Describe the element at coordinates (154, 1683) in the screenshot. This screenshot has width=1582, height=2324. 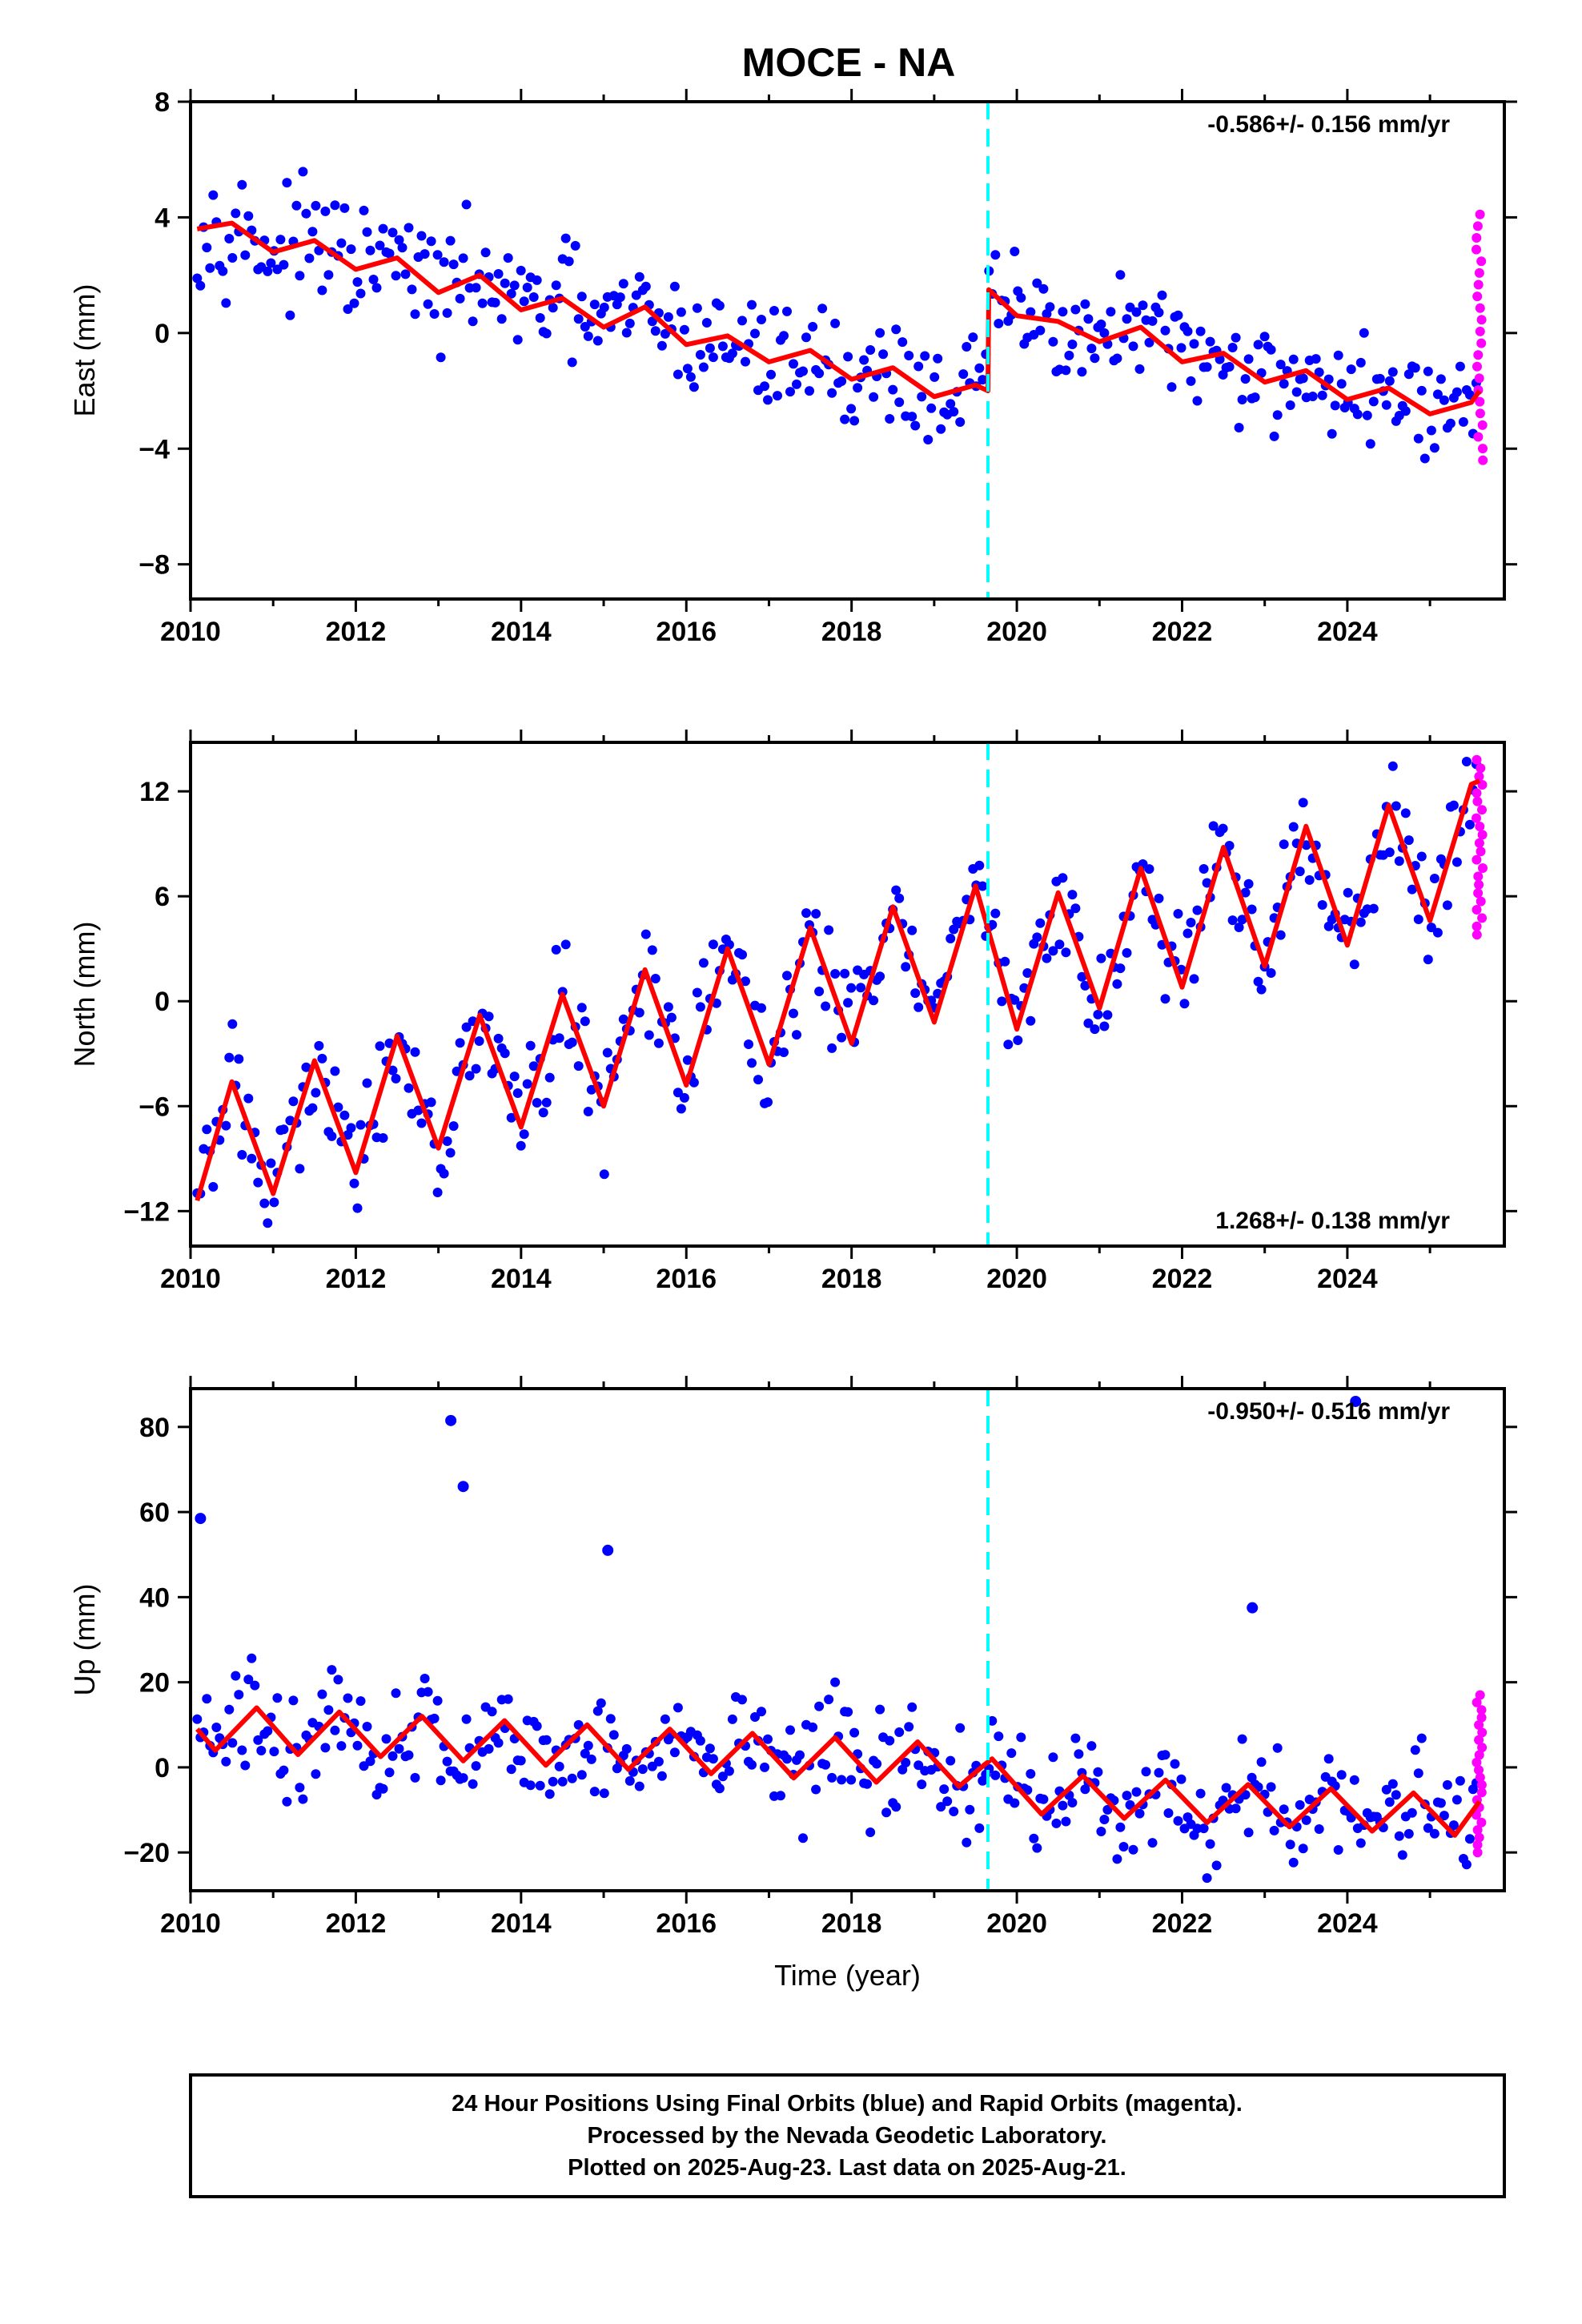
I see `y-tick-label: 20` at that location.